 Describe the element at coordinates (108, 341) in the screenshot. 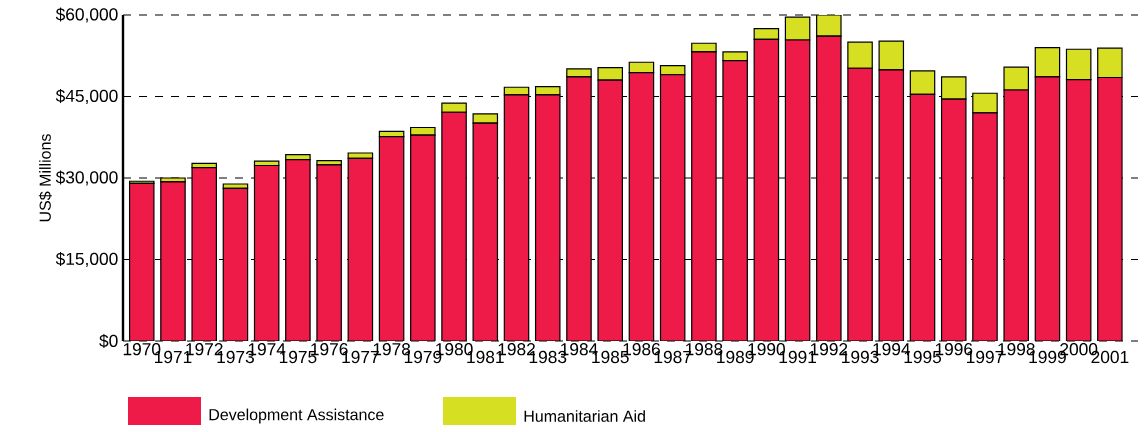

I see `y-tick-label: $0` at that location.